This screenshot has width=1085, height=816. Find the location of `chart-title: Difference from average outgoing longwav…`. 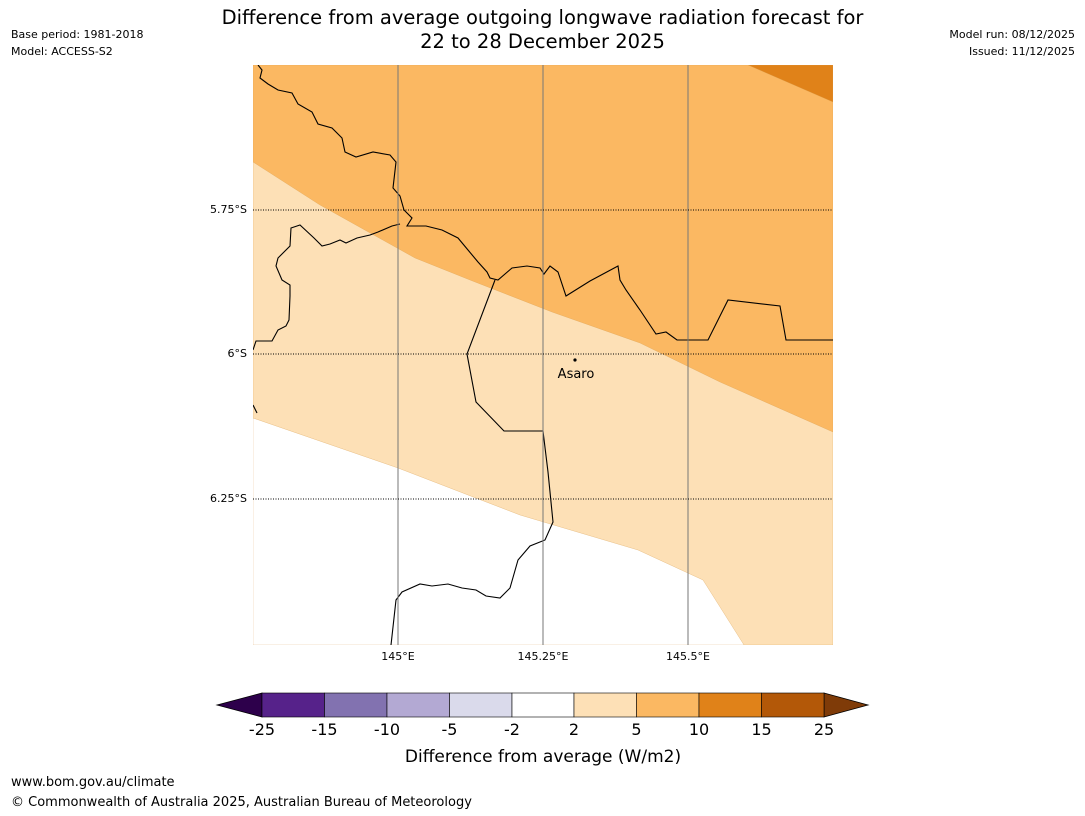

chart-title: Difference from average outgoing longwav… is located at coordinates (542, 30).